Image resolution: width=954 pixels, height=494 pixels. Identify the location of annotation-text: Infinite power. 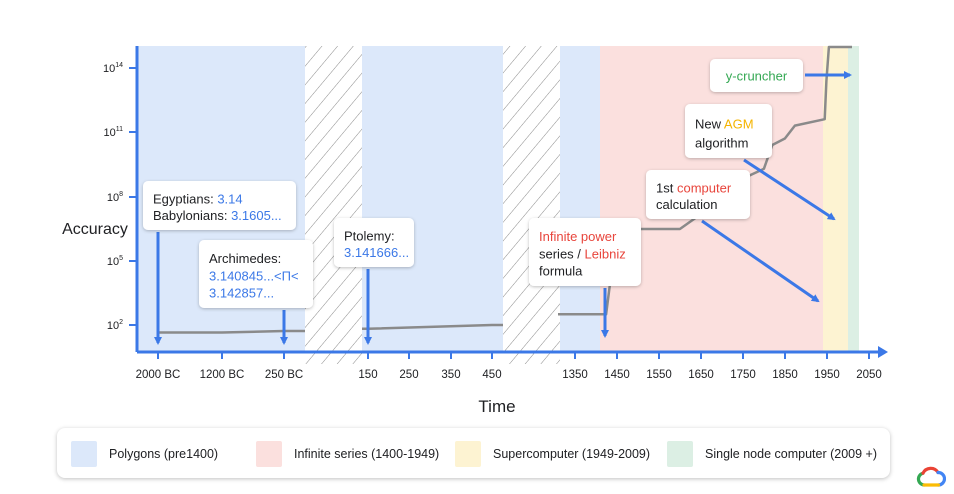
(578, 236).